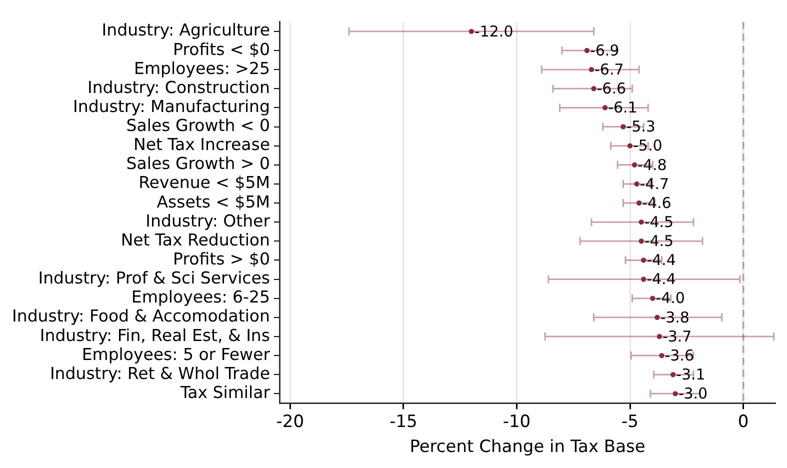  Describe the element at coordinates (198, 164) in the screenshot. I see `y-tick-label: Sales Growth > 0` at that location.